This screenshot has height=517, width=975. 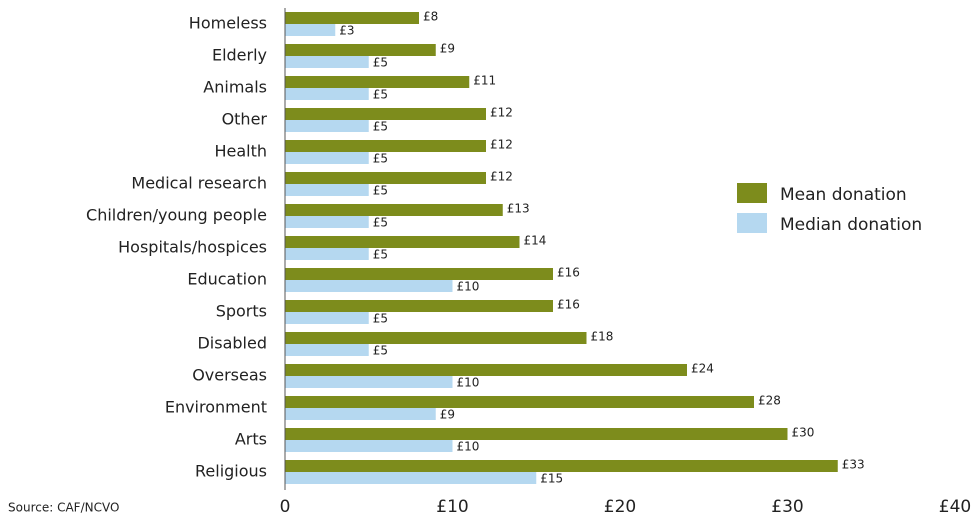 I want to click on value-label: £13, so click(x=518, y=209).